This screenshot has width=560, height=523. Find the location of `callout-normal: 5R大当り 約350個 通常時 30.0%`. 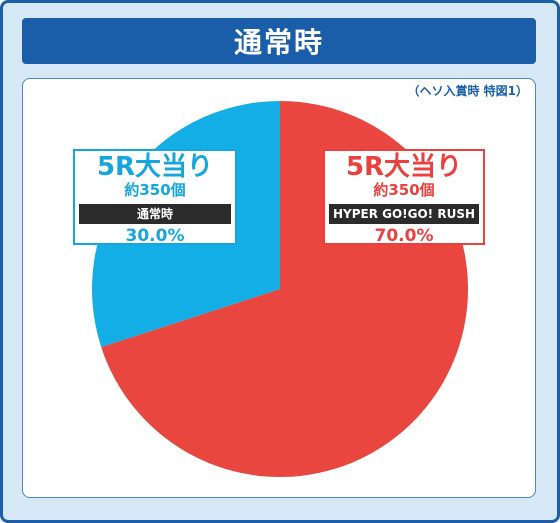

callout-normal: 5R大当り 約350個 通常時 30.0% is located at coordinates (155, 197).